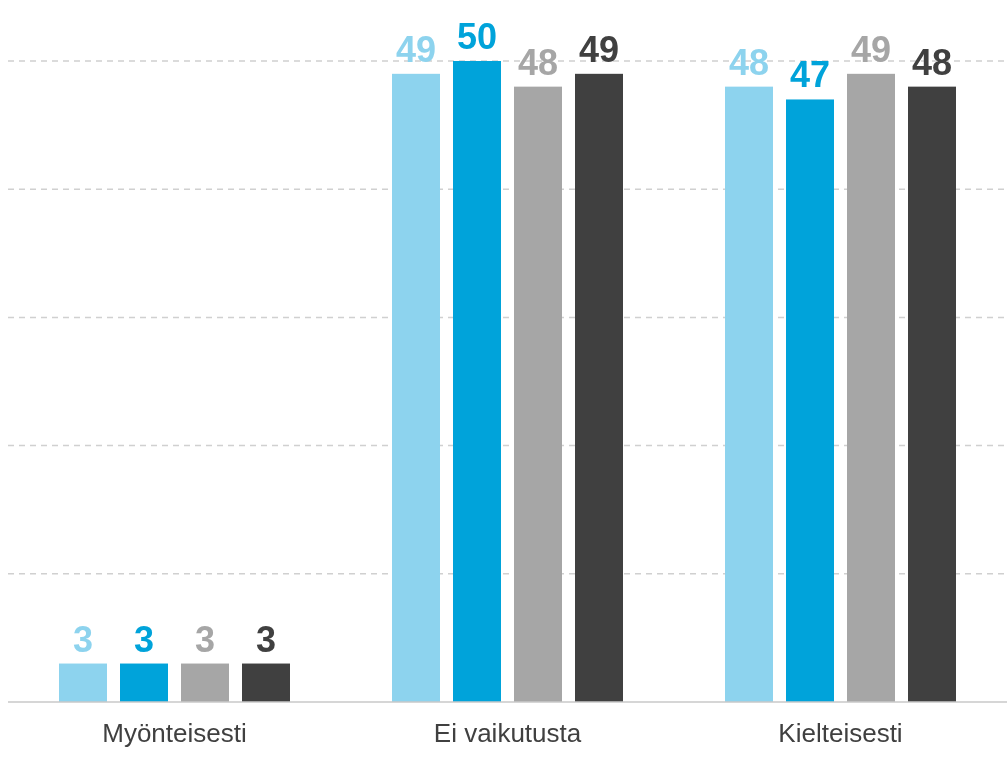  What do you see at coordinates (507, 733) in the screenshot?
I see `x-tick-label: Ei vaikutusta` at bounding box center [507, 733].